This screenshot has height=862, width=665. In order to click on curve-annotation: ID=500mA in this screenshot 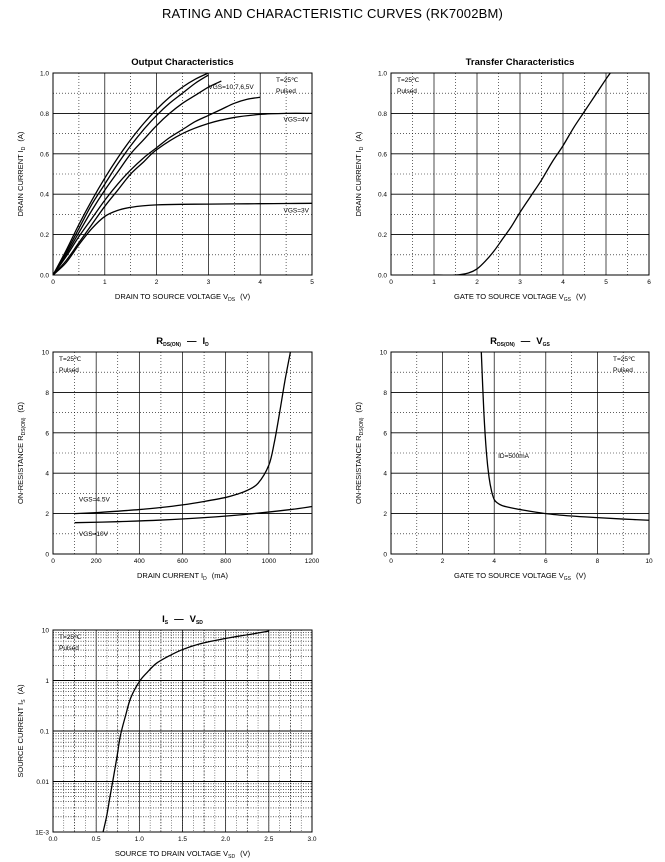, I will do `click(514, 456)`.